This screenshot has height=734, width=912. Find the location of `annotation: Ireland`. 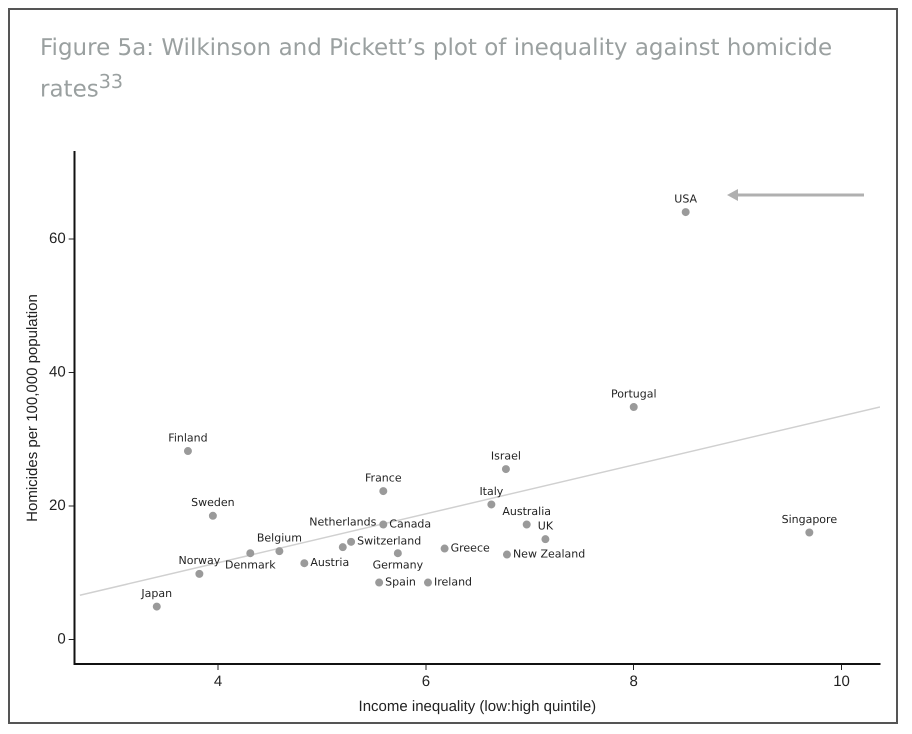

annotation: Ireland is located at coordinates (453, 581).